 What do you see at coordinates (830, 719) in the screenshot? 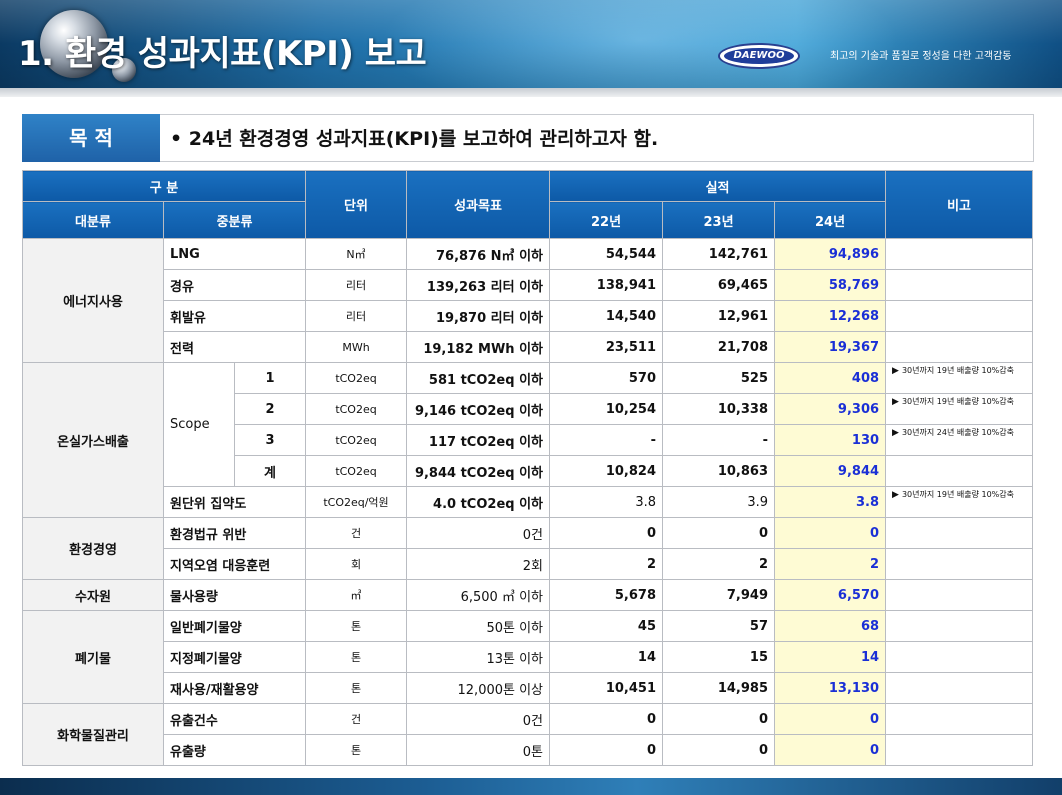
I see `row-y24: 0` at bounding box center [830, 719].